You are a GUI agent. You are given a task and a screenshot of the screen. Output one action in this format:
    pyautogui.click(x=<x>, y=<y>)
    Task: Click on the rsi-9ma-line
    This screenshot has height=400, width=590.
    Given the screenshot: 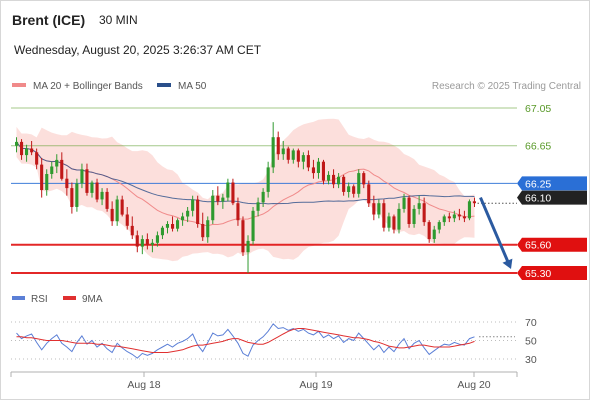 What is the action you would take?
    pyautogui.click(x=245, y=340)
    